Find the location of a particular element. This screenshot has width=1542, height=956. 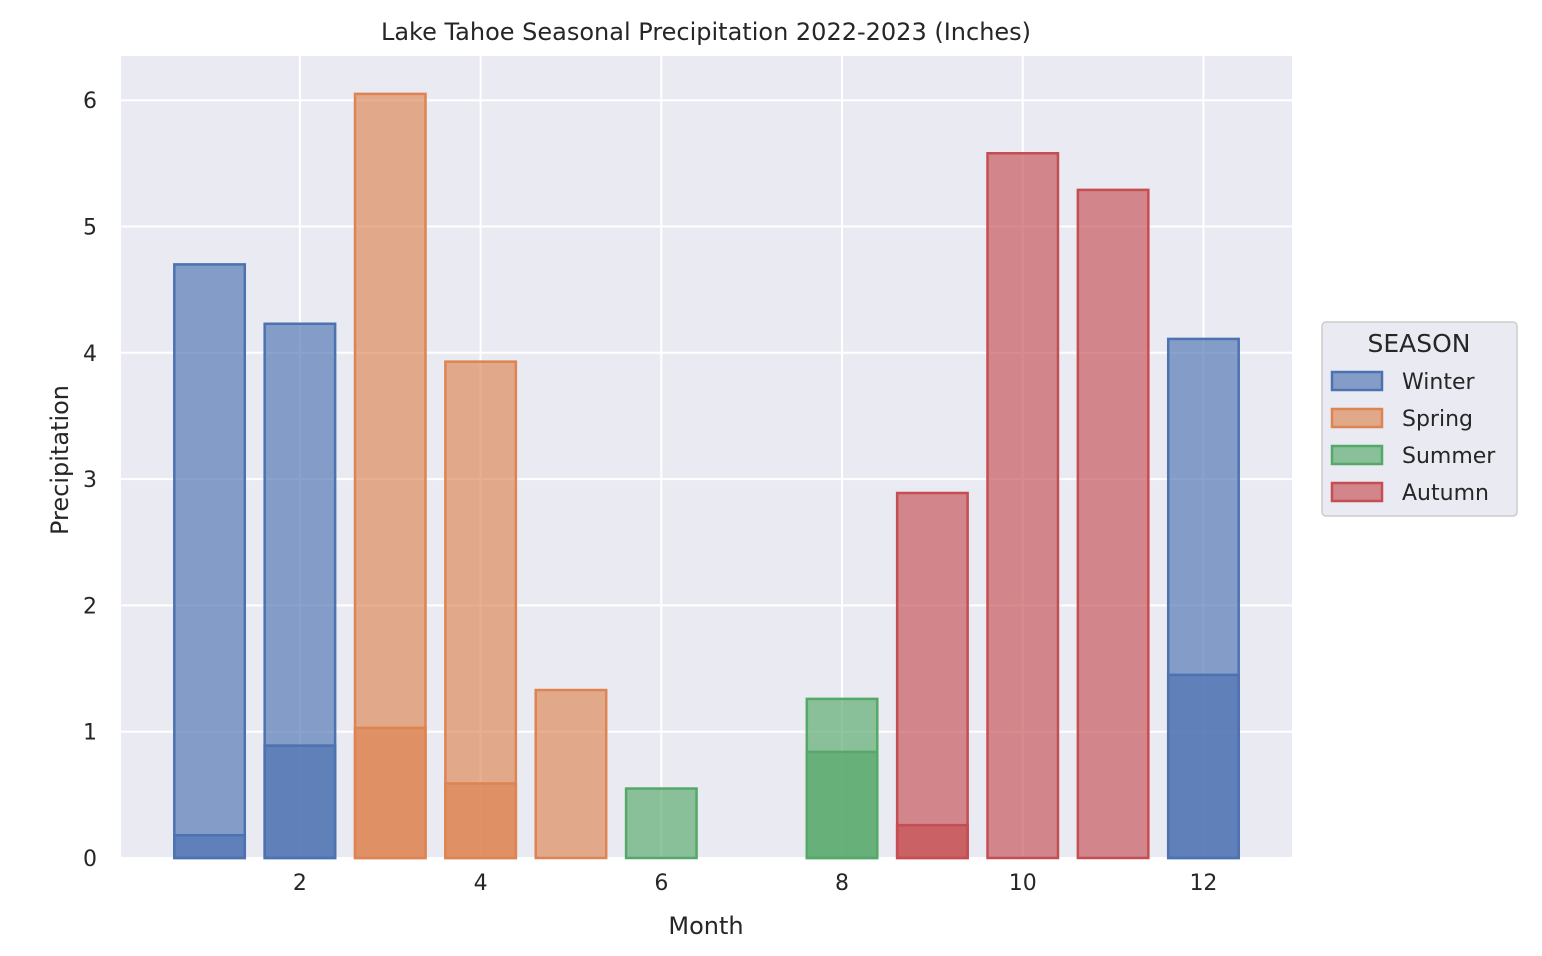

legend-label-winter: Winter is located at coordinates (1438, 382).